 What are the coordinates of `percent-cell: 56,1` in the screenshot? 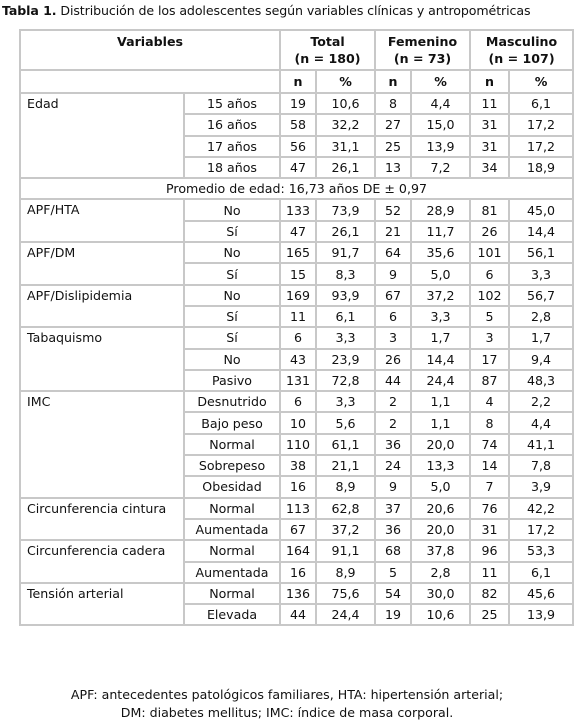 It's located at (541, 253).